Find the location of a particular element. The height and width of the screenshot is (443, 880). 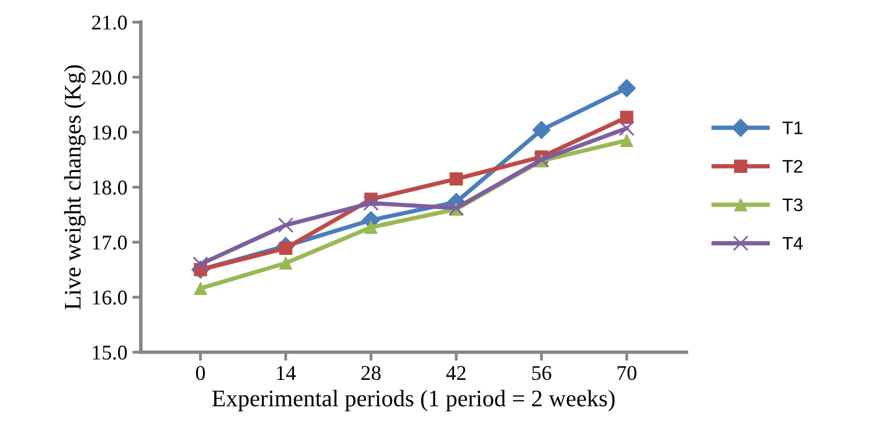

legend-label: T3 is located at coordinates (792, 205).